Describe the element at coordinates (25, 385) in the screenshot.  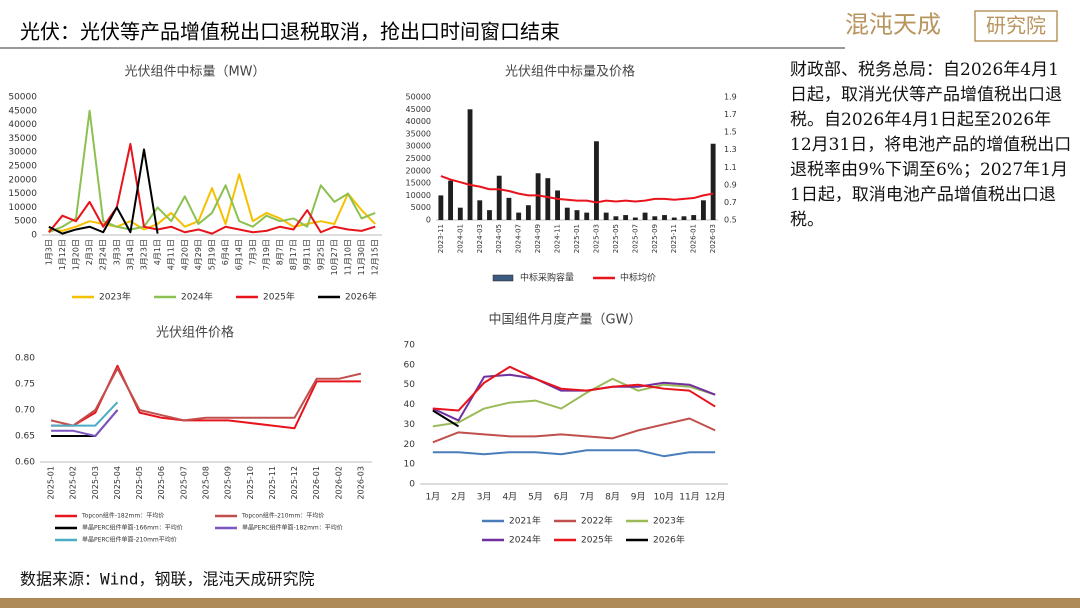
I see `y-tick-label: 0.75` at that location.